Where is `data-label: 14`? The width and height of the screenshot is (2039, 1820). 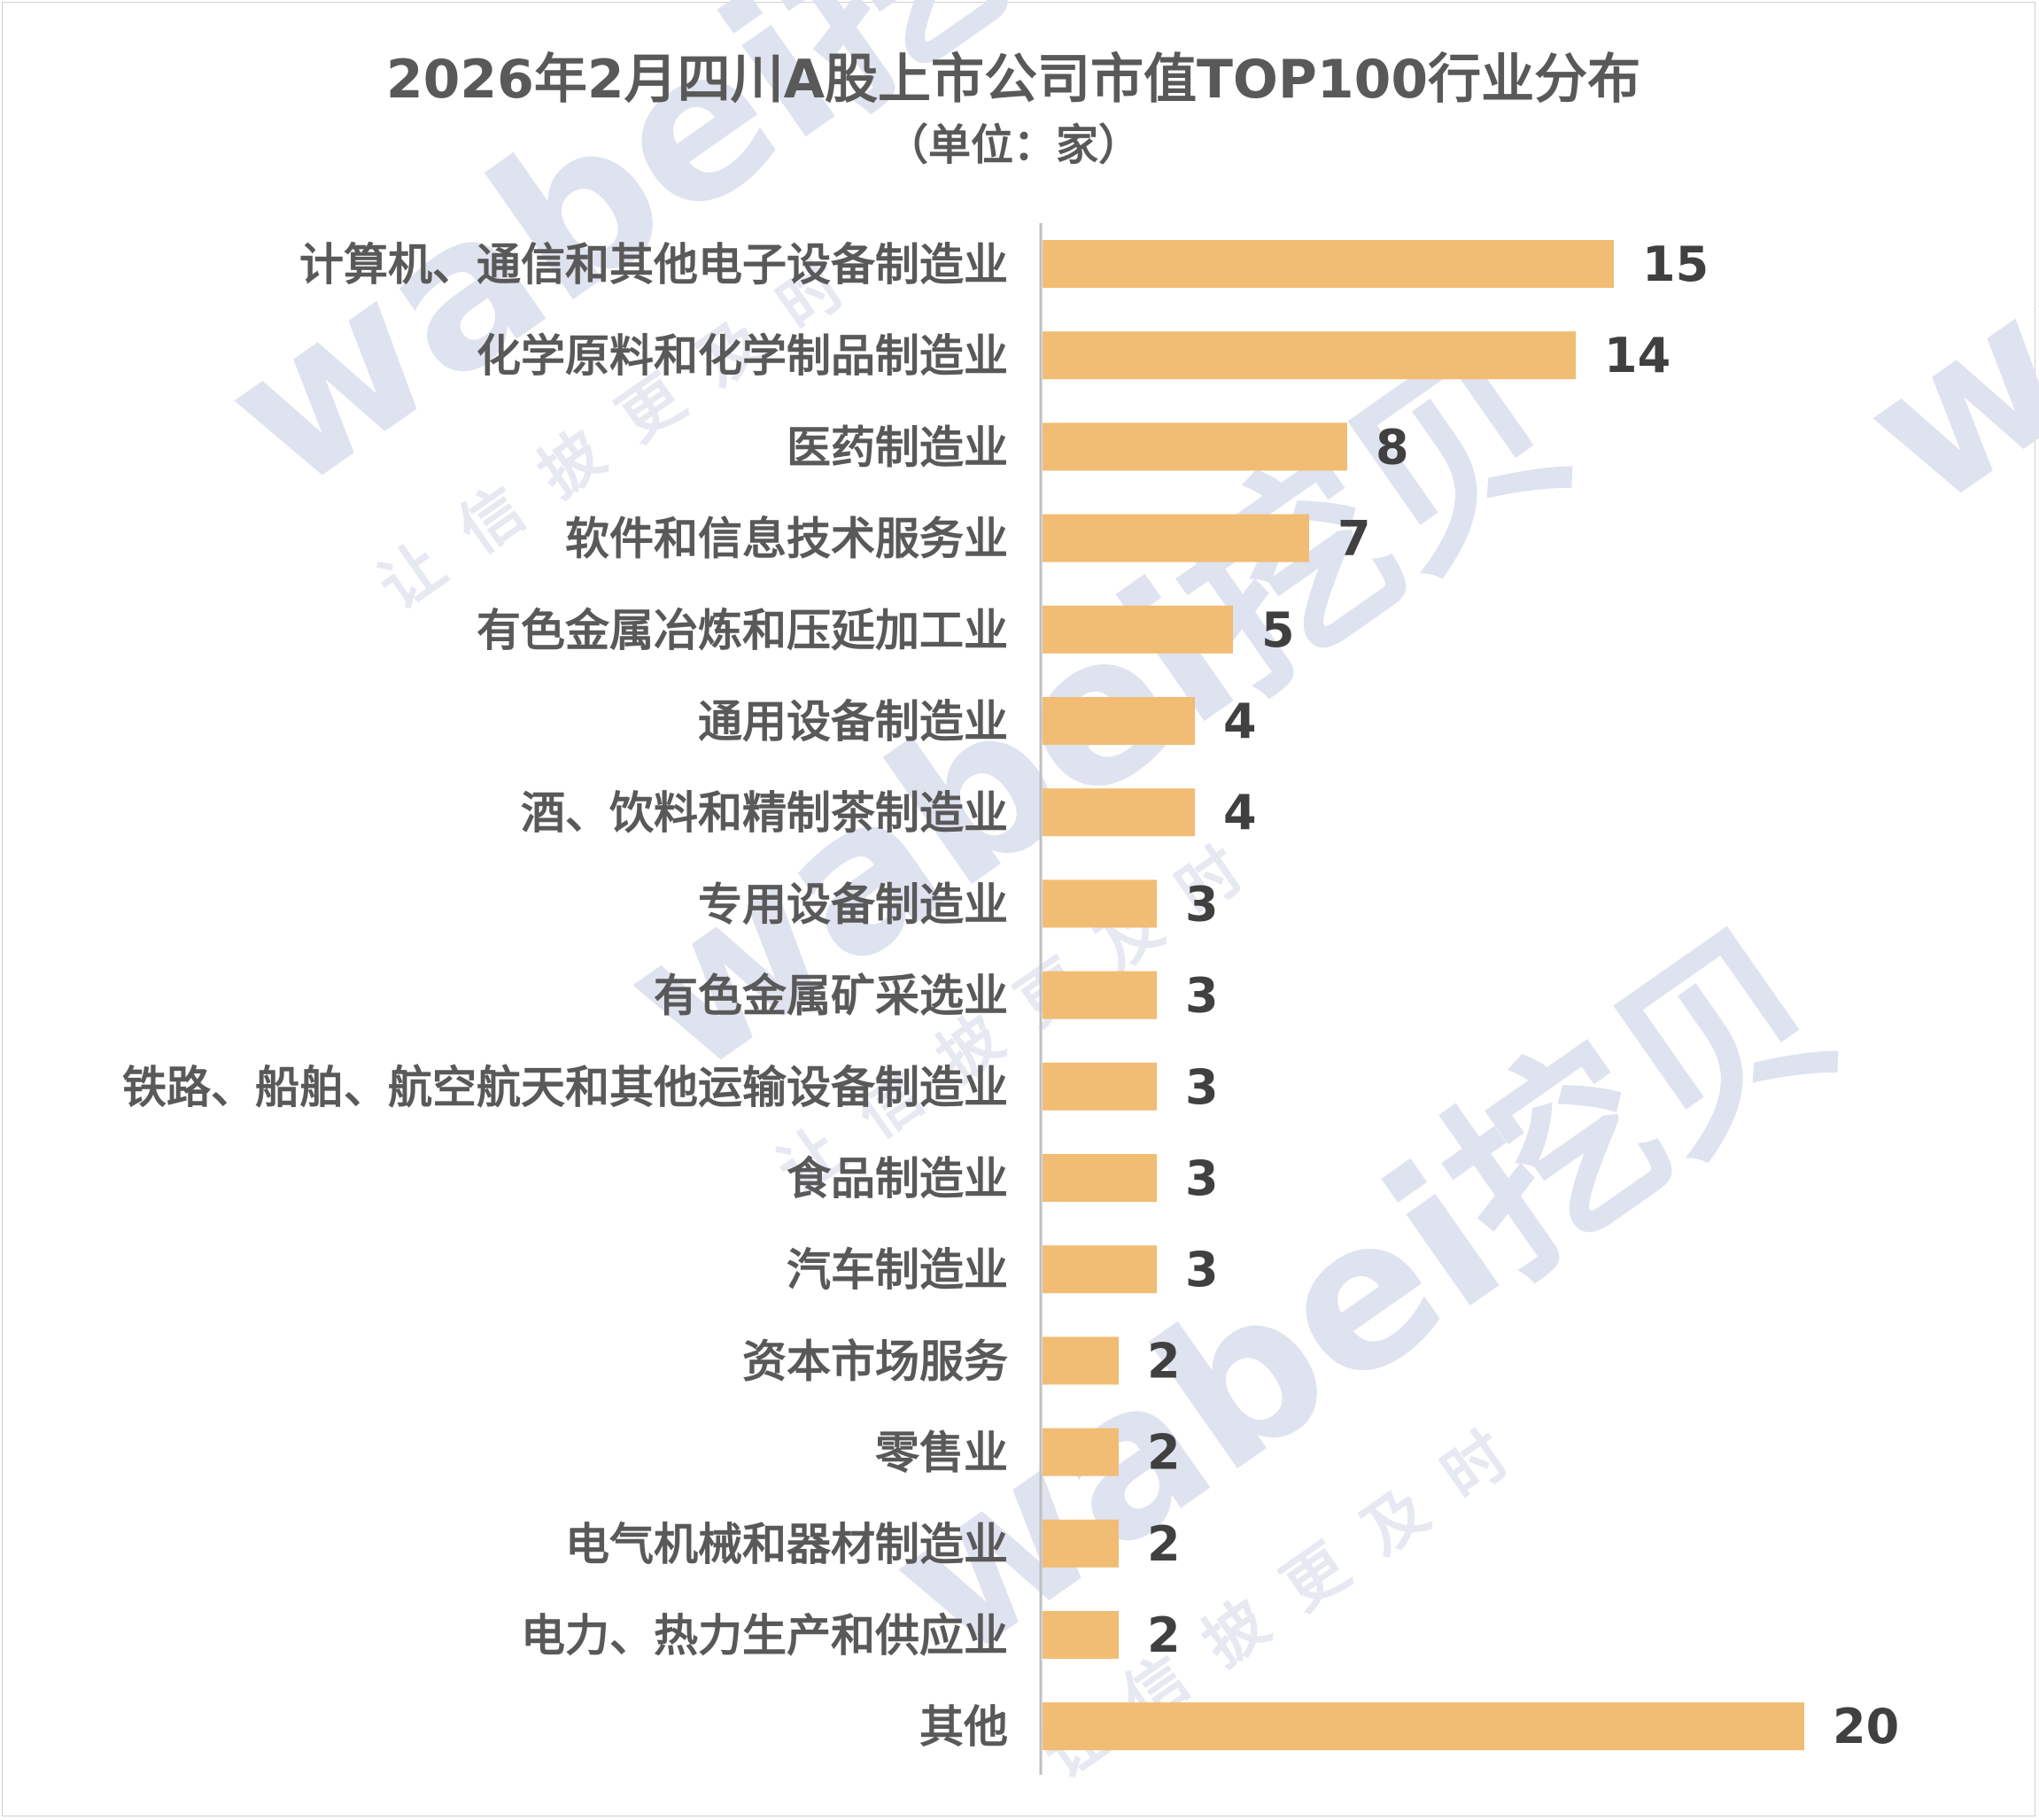
data-label: 14 is located at coordinates (1637, 355).